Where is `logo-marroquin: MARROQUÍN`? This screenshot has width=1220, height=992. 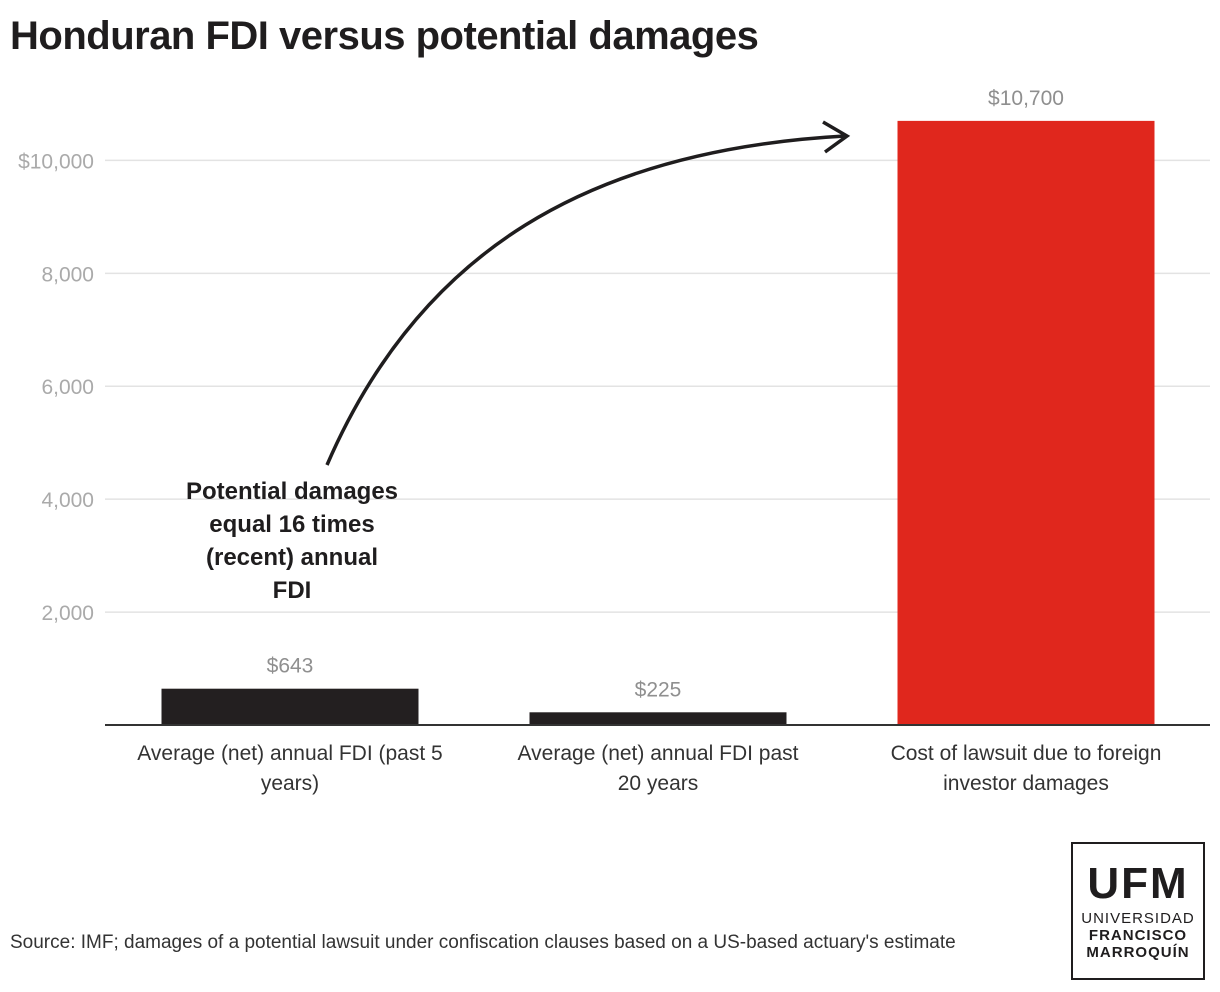
logo-marroquin: MARROQUÍN is located at coordinates (1138, 952).